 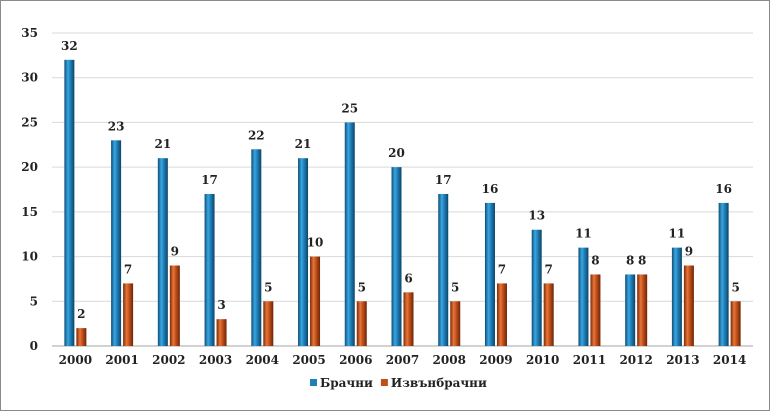 What do you see at coordinates (495, 360) in the screenshot?
I see `x-tick-label: 2009` at bounding box center [495, 360].